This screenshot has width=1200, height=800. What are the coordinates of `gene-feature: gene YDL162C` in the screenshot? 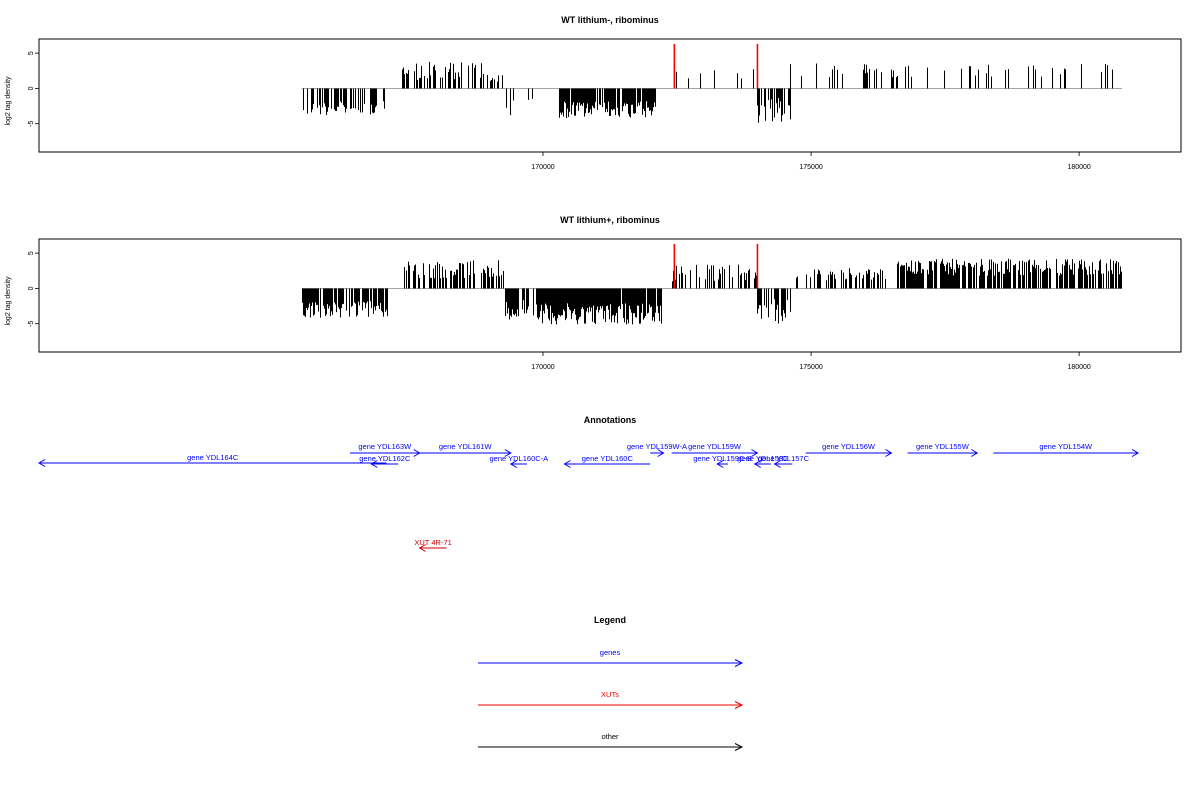 It's located at (385, 461).